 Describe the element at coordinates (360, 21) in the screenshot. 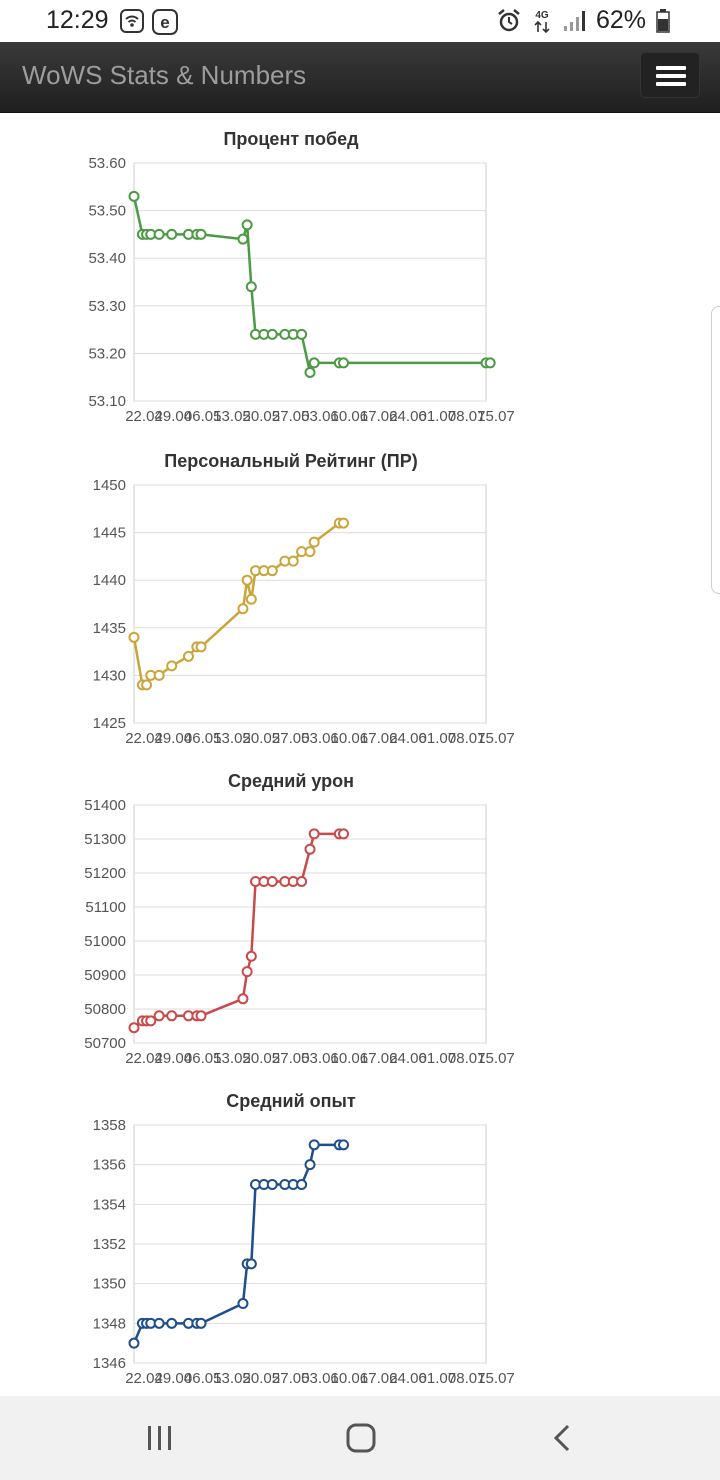

I see `status-bar: 12:29 e 4G 62%` at that location.